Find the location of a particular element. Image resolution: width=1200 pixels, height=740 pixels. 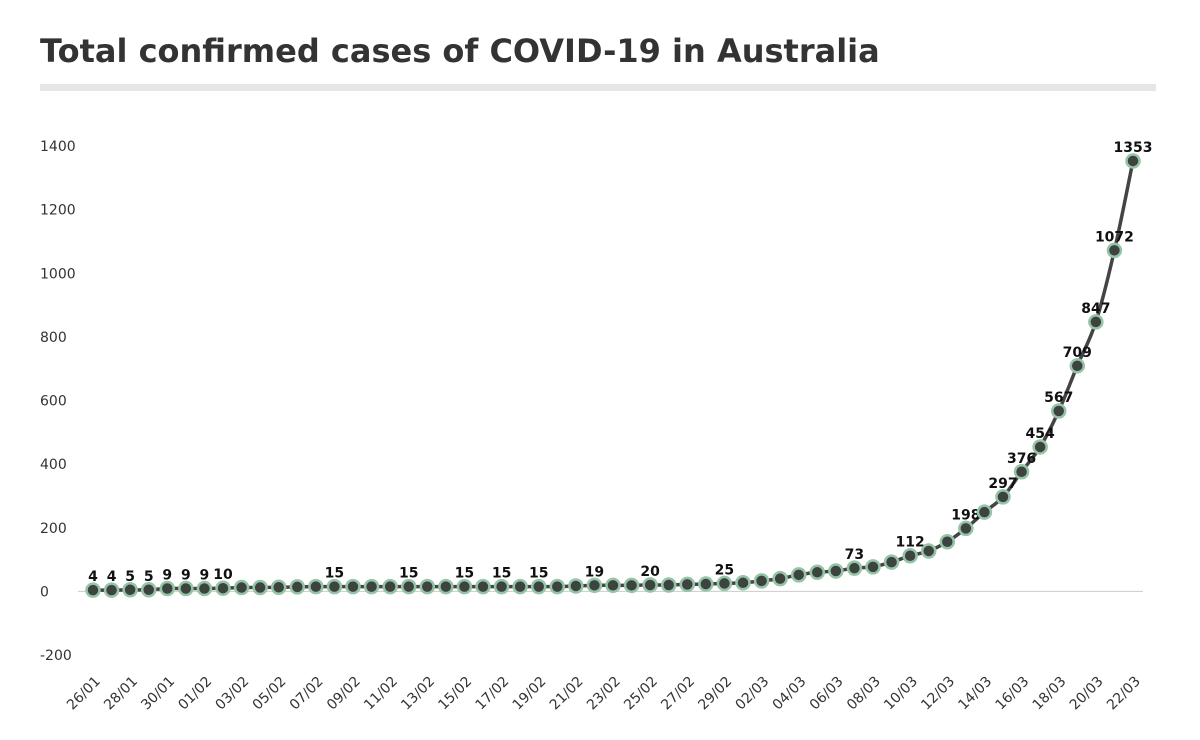

data-label: 10 is located at coordinates (223, 575).